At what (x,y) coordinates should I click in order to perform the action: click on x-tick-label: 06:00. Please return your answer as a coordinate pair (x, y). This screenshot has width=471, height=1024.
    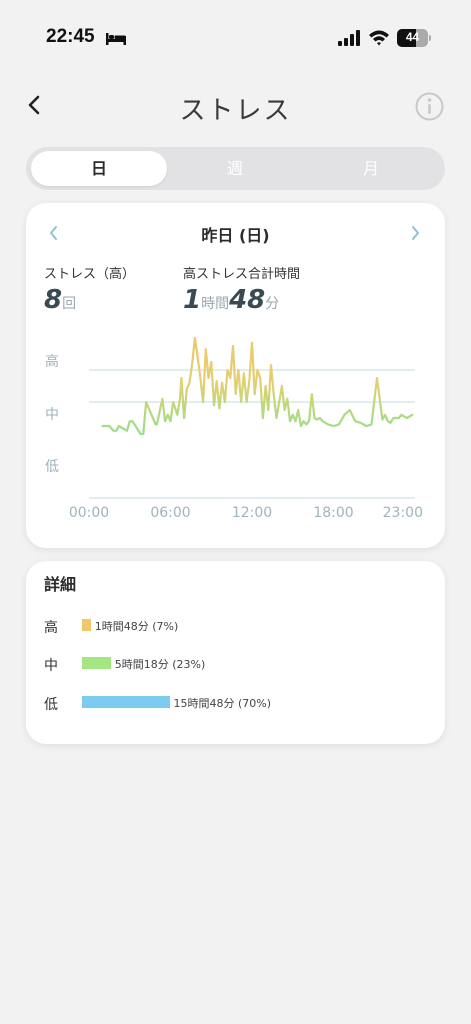
    Looking at the image, I should click on (170, 513).